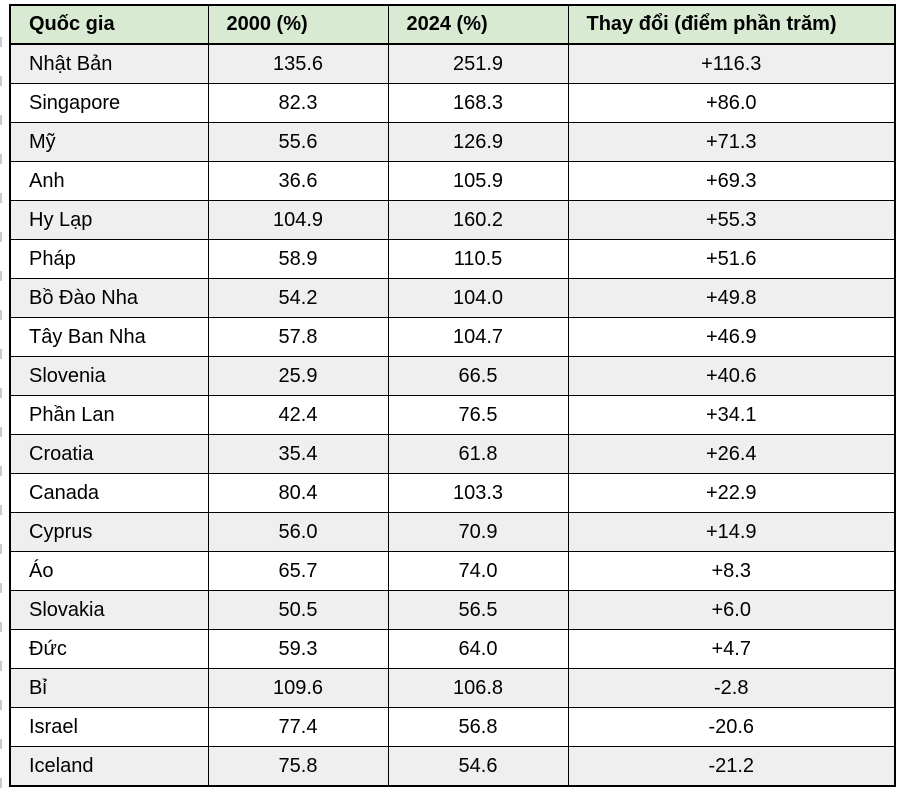 The width and height of the screenshot is (900, 788). I want to click on cell-2000: 57.8, so click(298, 337).